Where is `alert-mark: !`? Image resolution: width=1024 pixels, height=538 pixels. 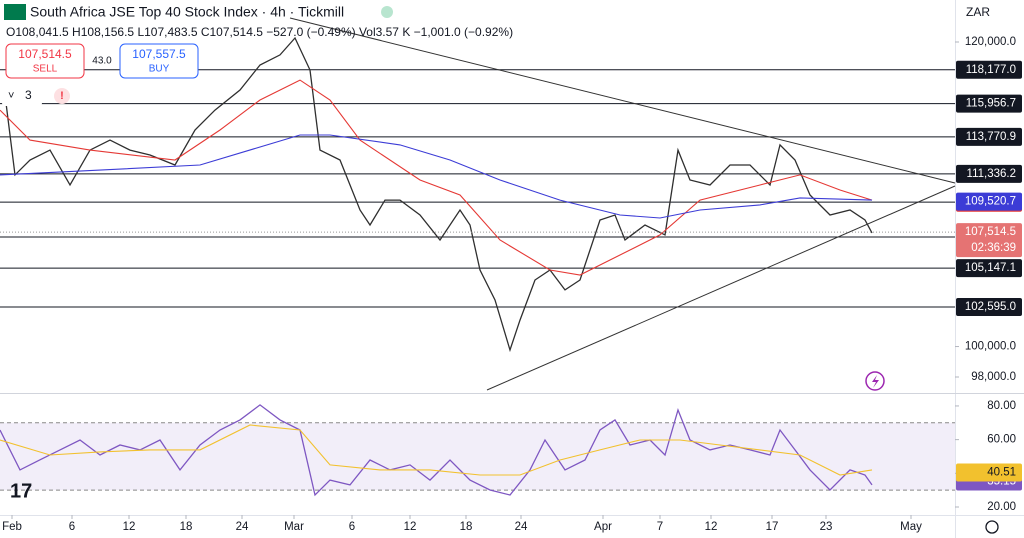
alert-mark: ! is located at coordinates (62, 96).